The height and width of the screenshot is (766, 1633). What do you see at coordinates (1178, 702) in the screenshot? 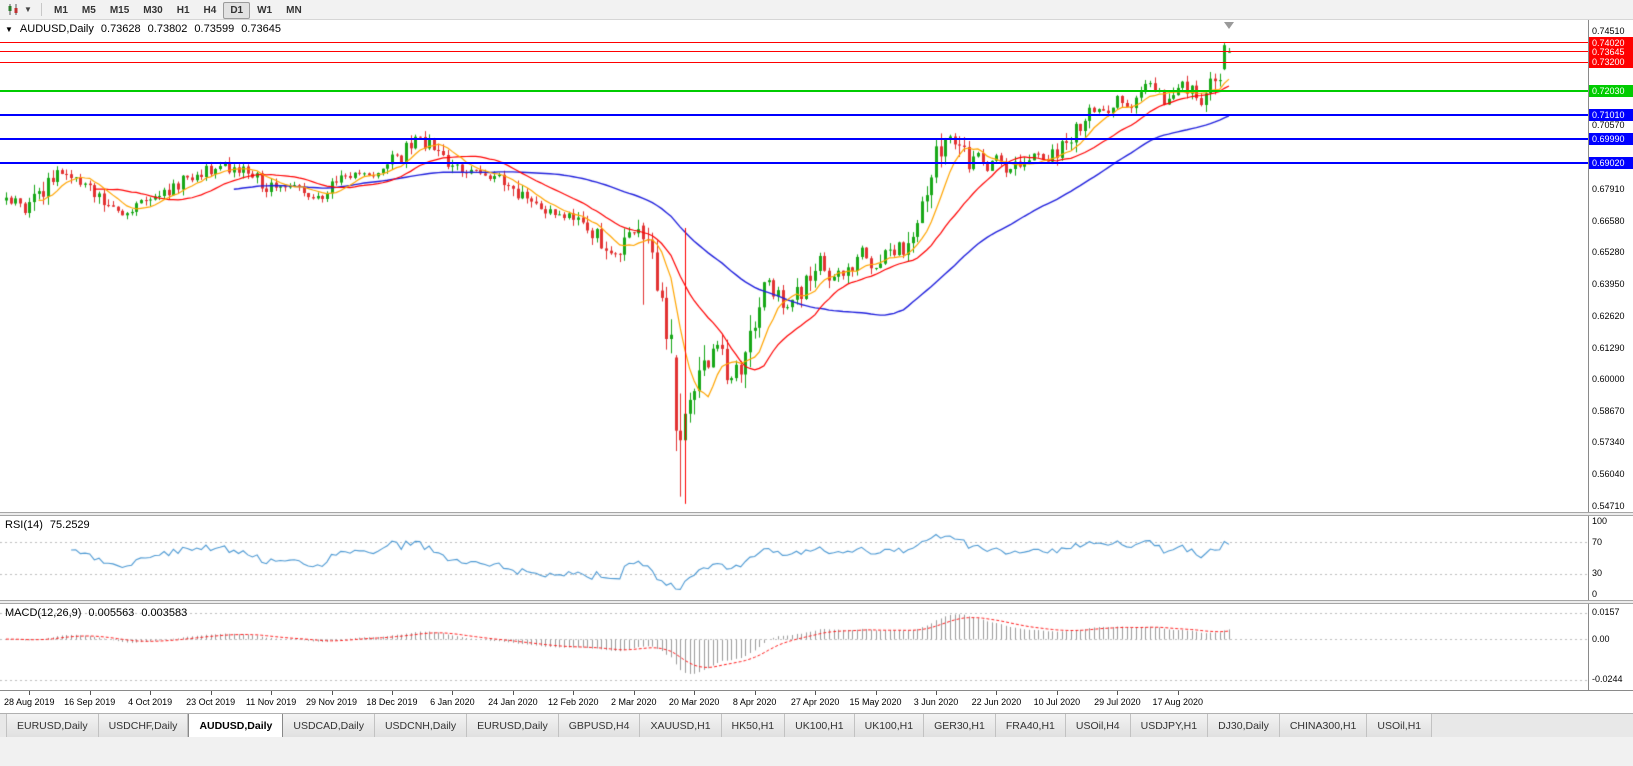
I see `date-axis-label: 17 Aug 2020` at bounding box center [1178, 702].